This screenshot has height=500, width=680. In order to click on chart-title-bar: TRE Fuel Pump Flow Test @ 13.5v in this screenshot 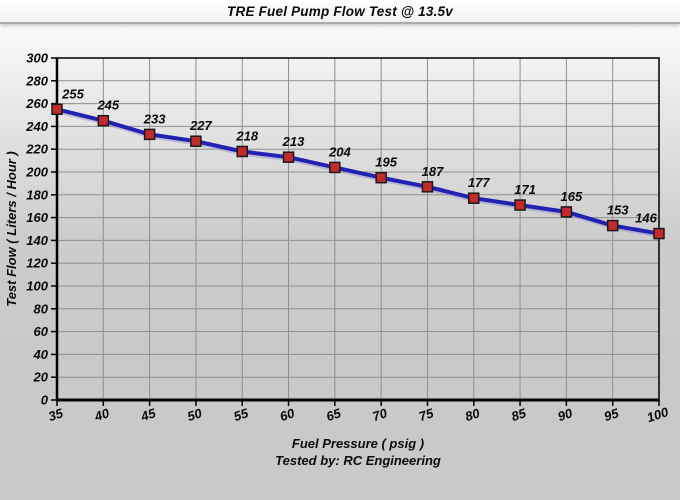, I will do `click(340, 12)`.